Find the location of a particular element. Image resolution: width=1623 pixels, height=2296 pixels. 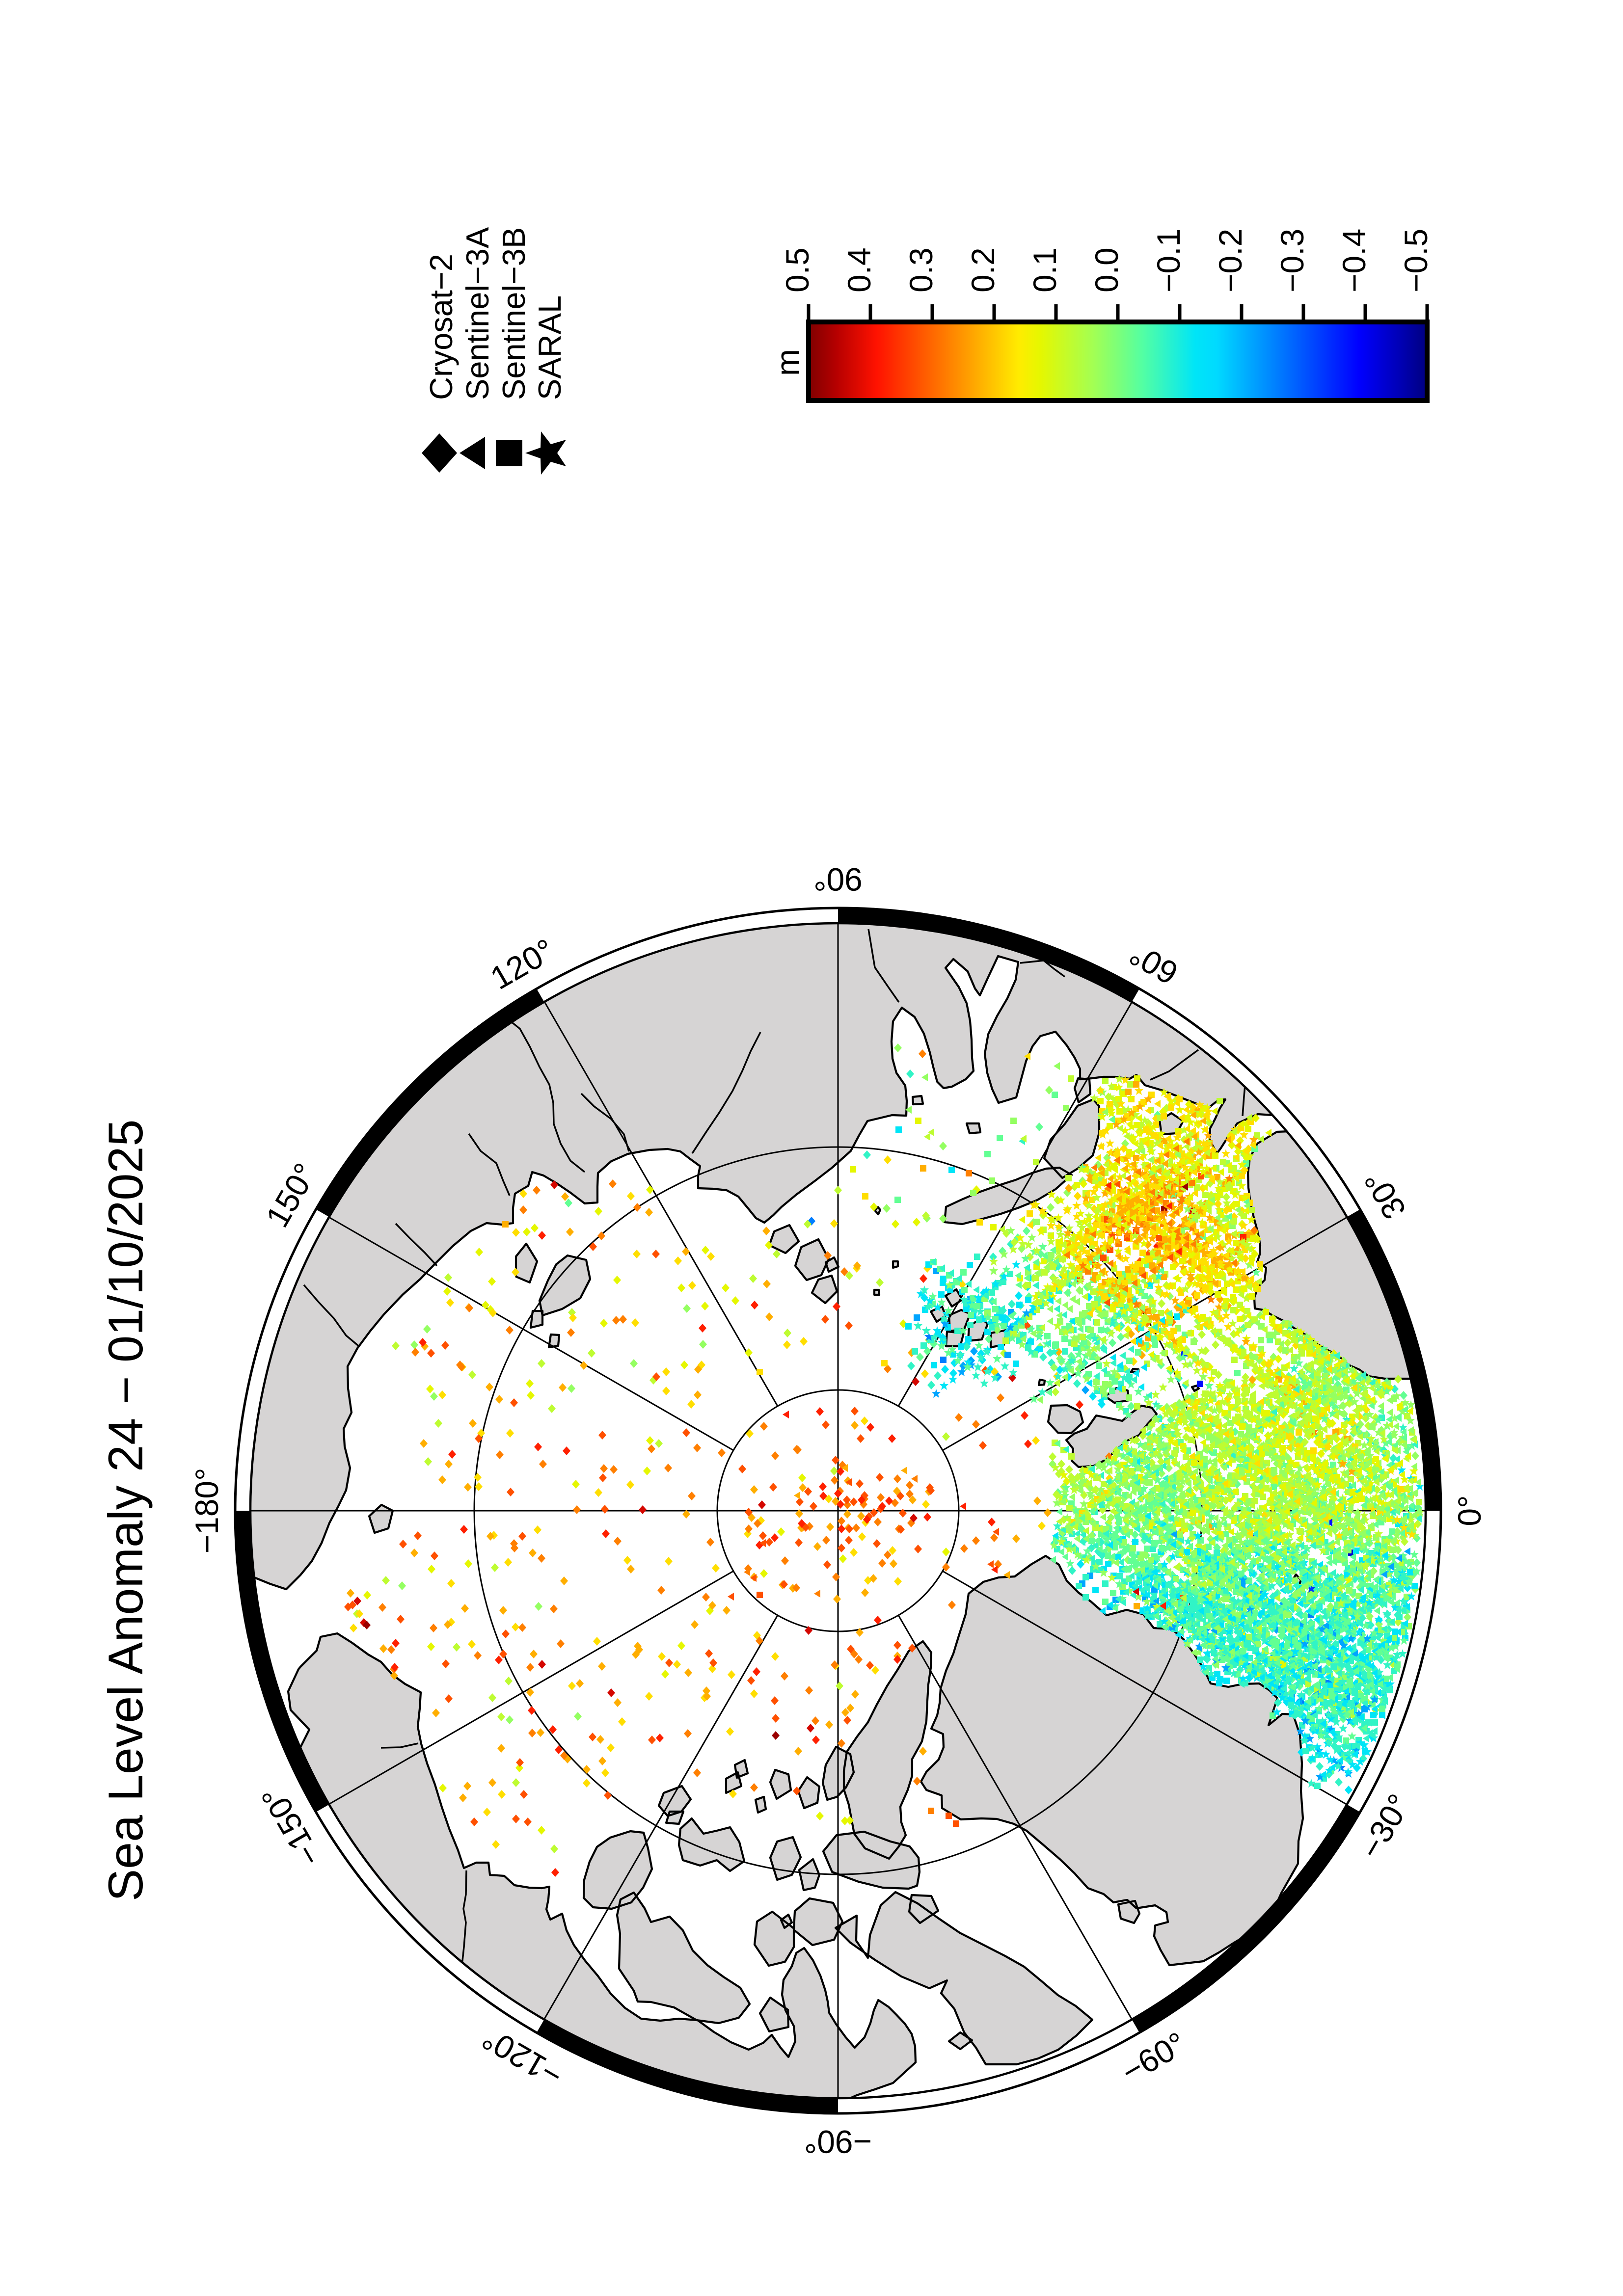

svg-text: Sentinel−3A is located at coordinates (477, 313).